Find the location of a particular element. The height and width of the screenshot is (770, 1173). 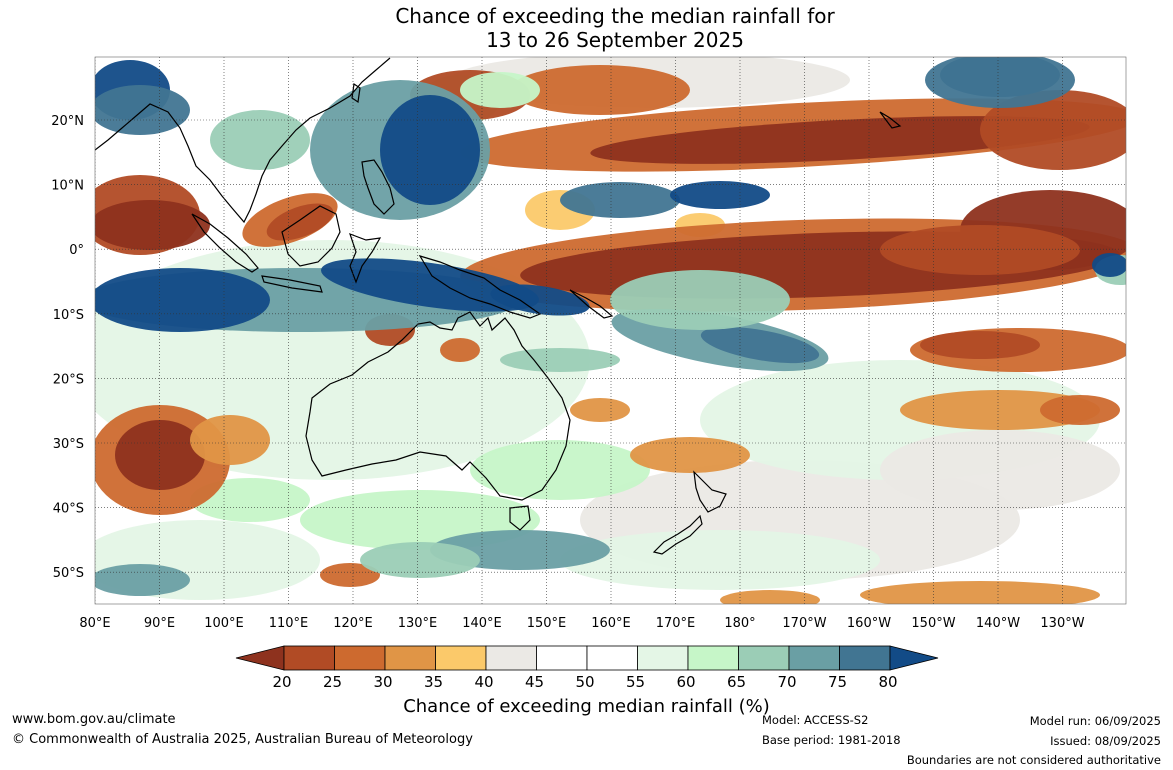

website-link: www.bom.gov.au/climate is located at coordinates (94, 719).